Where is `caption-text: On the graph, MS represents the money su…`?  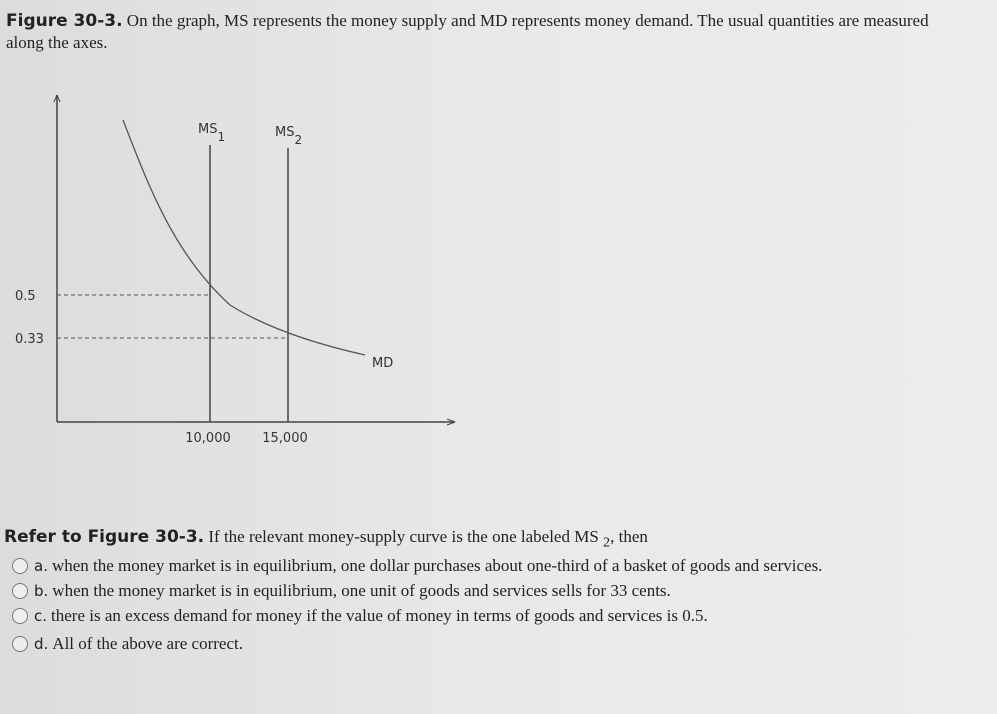
caption-text: On the graph, MS represents the money su… is located at coordinates (467, 31).